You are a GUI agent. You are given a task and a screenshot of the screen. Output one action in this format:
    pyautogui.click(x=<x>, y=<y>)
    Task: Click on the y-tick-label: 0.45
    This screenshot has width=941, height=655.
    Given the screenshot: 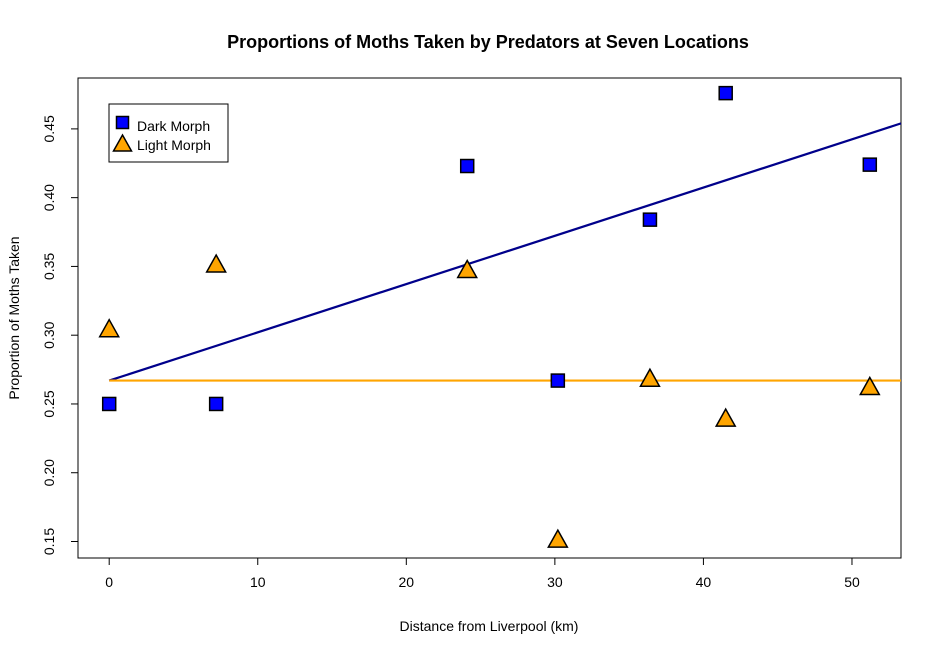 What is the action you would take?
    pyautogui.click(x=49, y=128)
    